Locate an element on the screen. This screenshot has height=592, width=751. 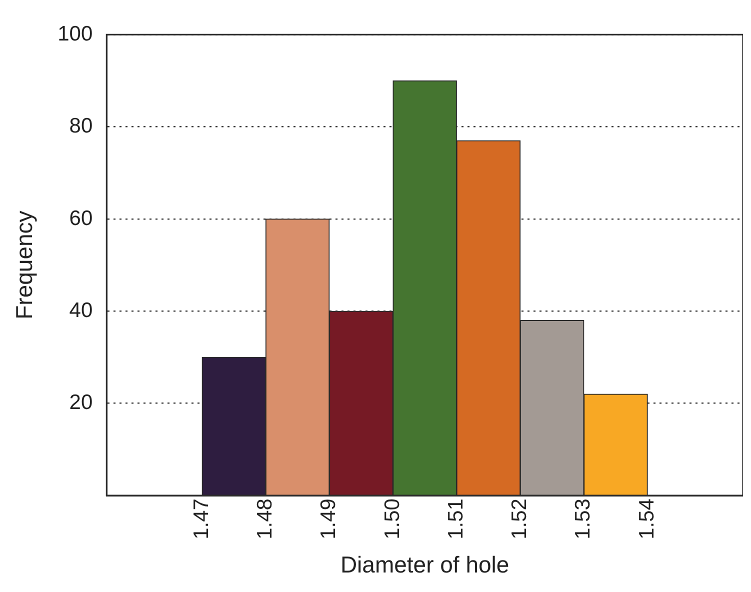
y-axis-title: Frequency is located at coordinates (24, 265).